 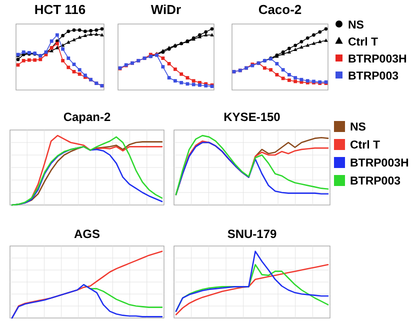 What do you see at coordinates (280, 9) in the screenshot?
I see `chart-title: Caco-2` at bounding box center [280, 9].